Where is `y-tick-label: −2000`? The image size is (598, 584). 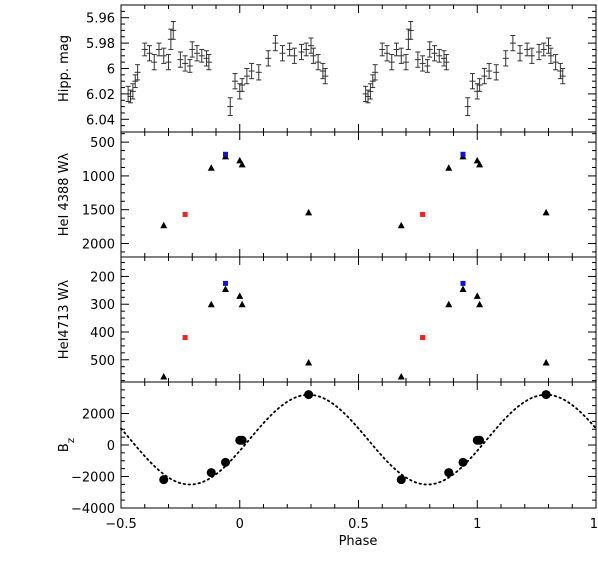 y-tick-label: −2000 is located at coordinates (93, 478).